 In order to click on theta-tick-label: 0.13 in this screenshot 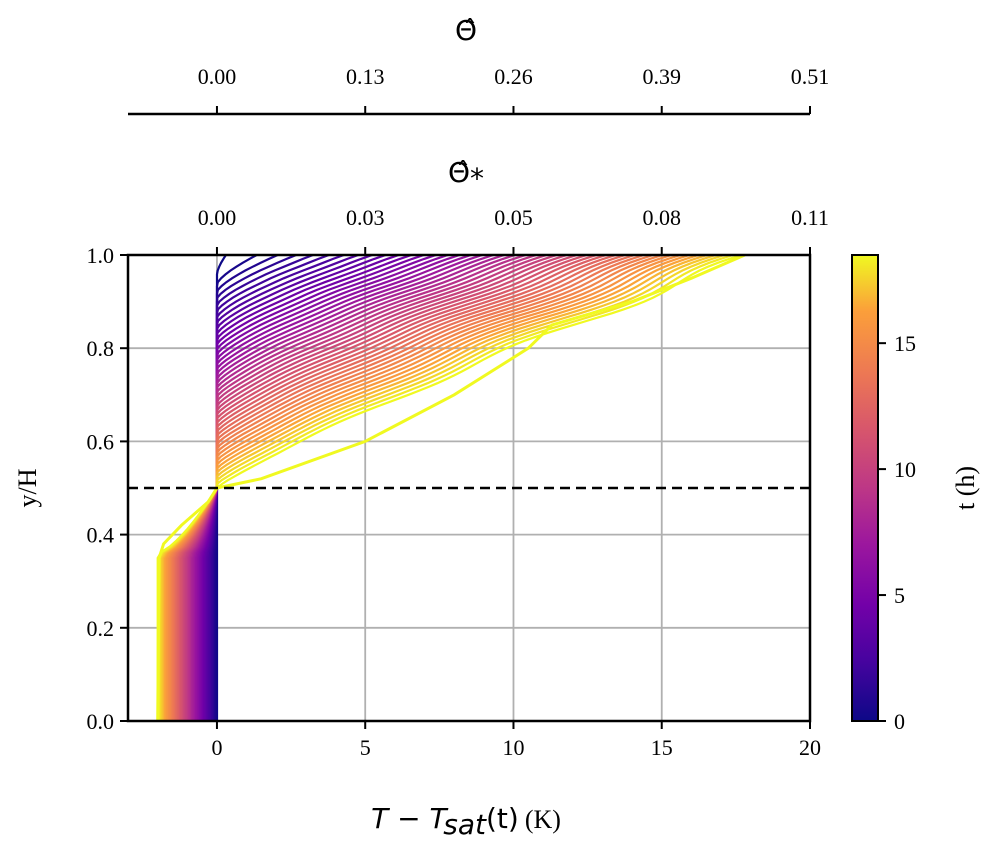, I will do `click(365, 76)`.